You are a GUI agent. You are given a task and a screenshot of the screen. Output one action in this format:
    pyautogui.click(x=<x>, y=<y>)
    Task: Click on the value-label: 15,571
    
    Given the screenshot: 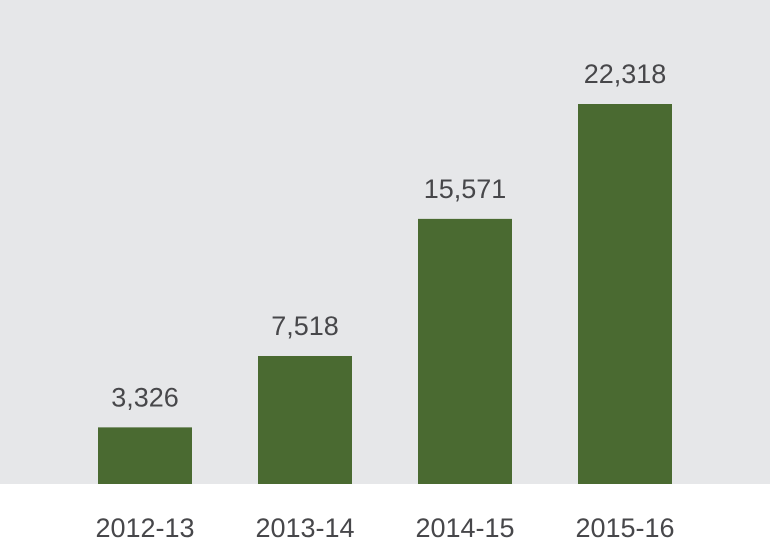 What is the action you would take?
    pyautogui.click(x=465, y=189)
    